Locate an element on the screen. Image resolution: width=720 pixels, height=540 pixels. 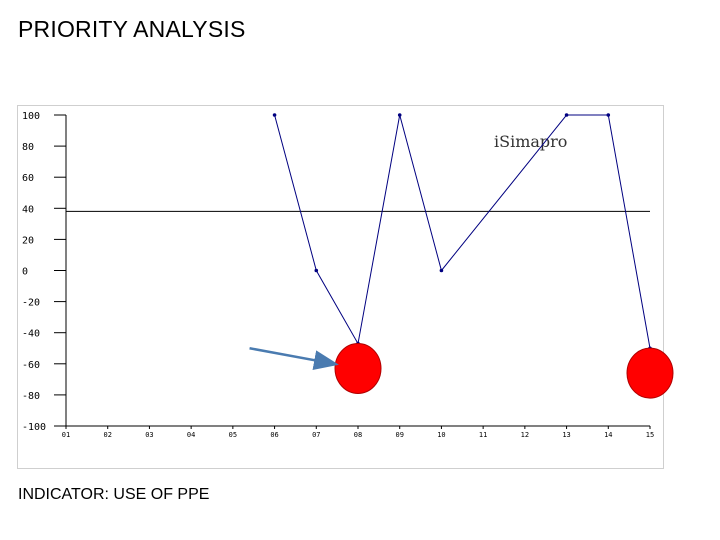
x-tick-label: 09 is located at coordinates (399, 435).